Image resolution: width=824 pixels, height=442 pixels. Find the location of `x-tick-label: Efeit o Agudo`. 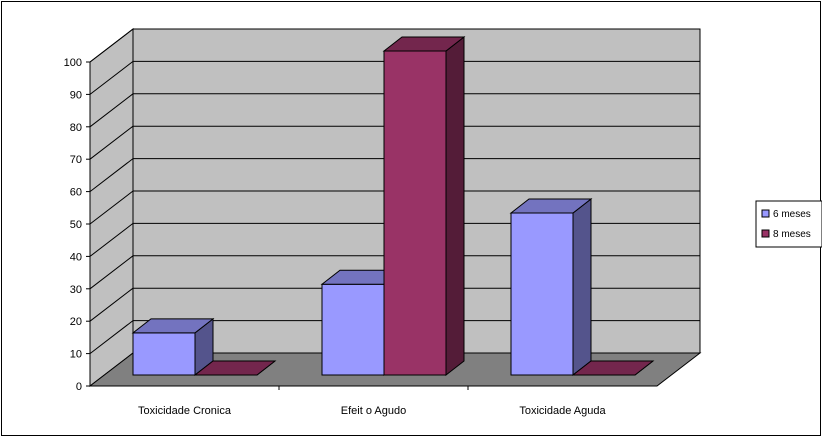

x-tick-label: Efeit o Agudo is located at coordinates (373, 411).